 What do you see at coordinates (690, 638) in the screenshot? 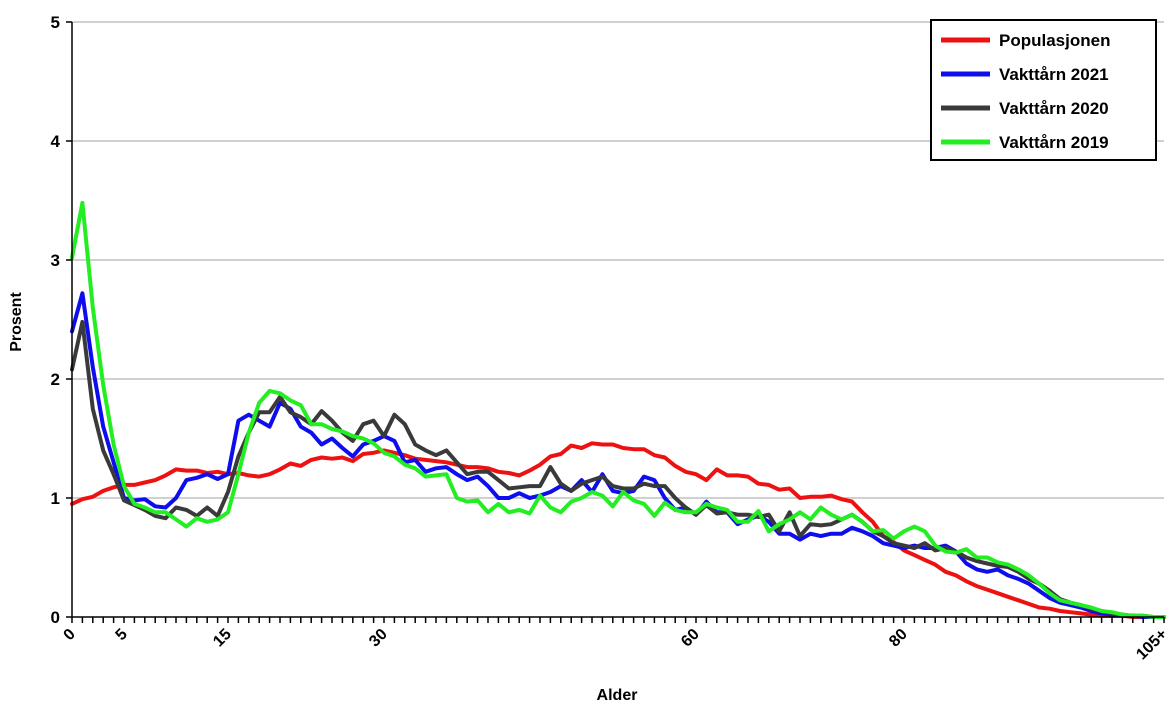
I see `x-tick-label: 60` at bounding box center [690, 638].